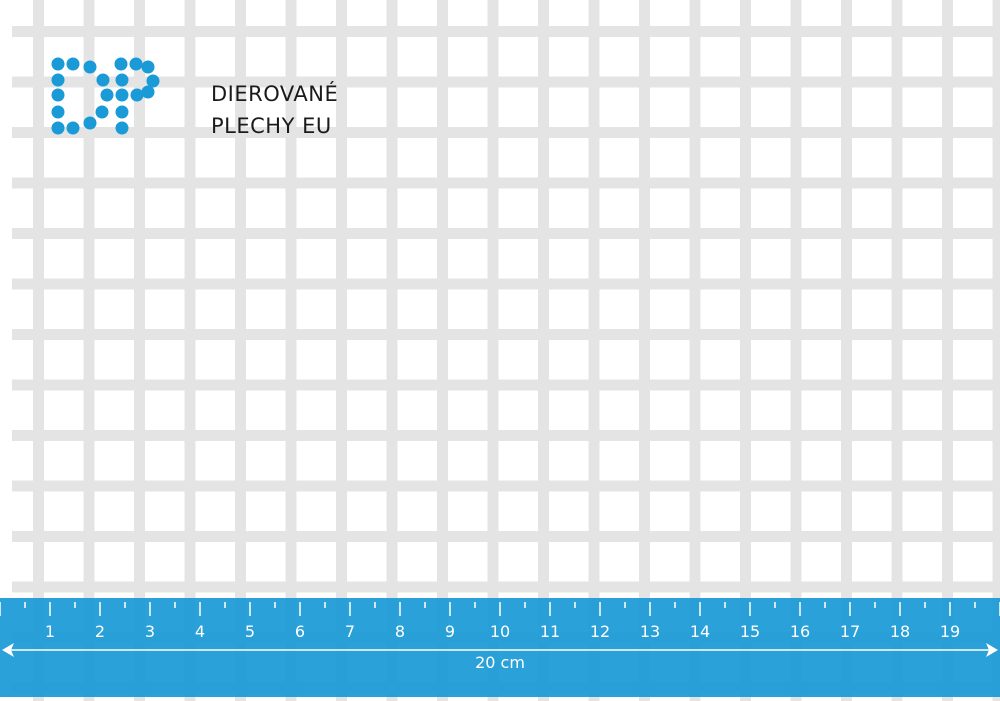 Image resolution: width=1000 pixels, height=701 pixels. What do you see at coordinates (50, 631) in the screenshot?
I see `ruler-number: 1` at bounding box center [50, 631].